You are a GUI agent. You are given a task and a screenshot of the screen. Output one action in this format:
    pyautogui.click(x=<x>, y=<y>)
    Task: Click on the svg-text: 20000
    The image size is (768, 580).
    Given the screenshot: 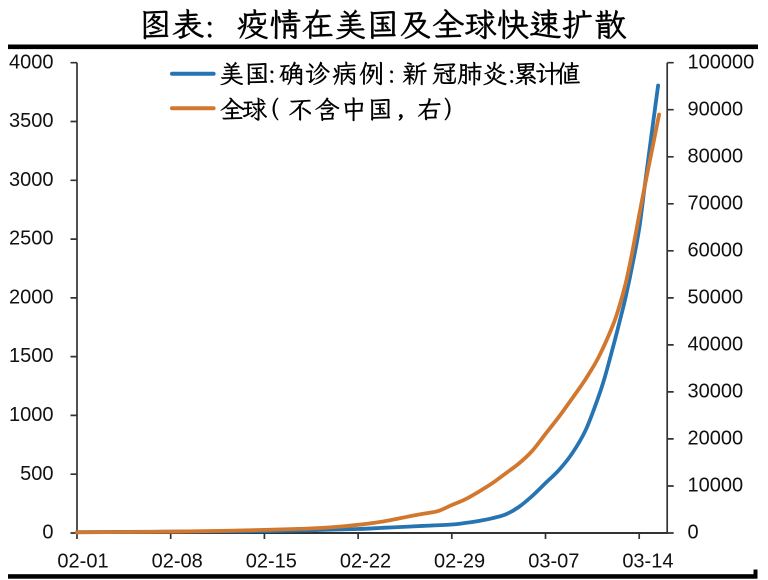 What is the action you would take?
    pyautogui.click(x=716, y=439)
    